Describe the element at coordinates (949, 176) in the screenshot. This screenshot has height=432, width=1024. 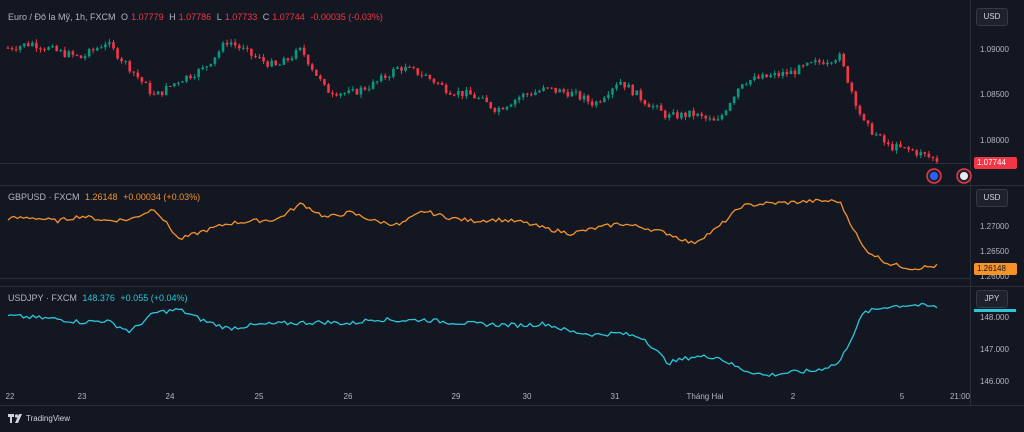
I see `event-markers` at that location.